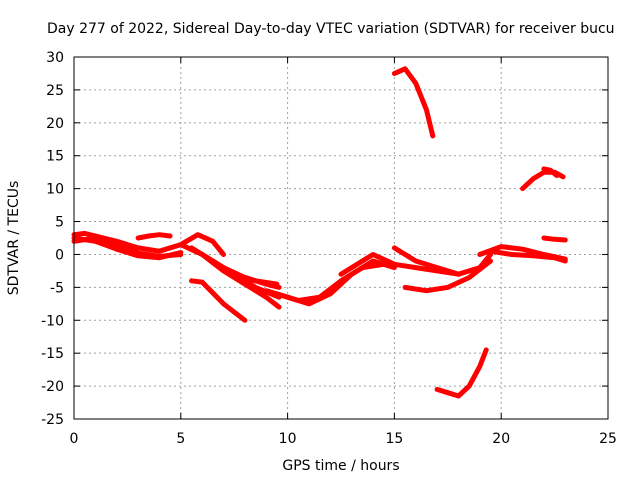 This screenshot has height=480, width=640. I want to click on x-tick-label: 25, so click(608, 439).